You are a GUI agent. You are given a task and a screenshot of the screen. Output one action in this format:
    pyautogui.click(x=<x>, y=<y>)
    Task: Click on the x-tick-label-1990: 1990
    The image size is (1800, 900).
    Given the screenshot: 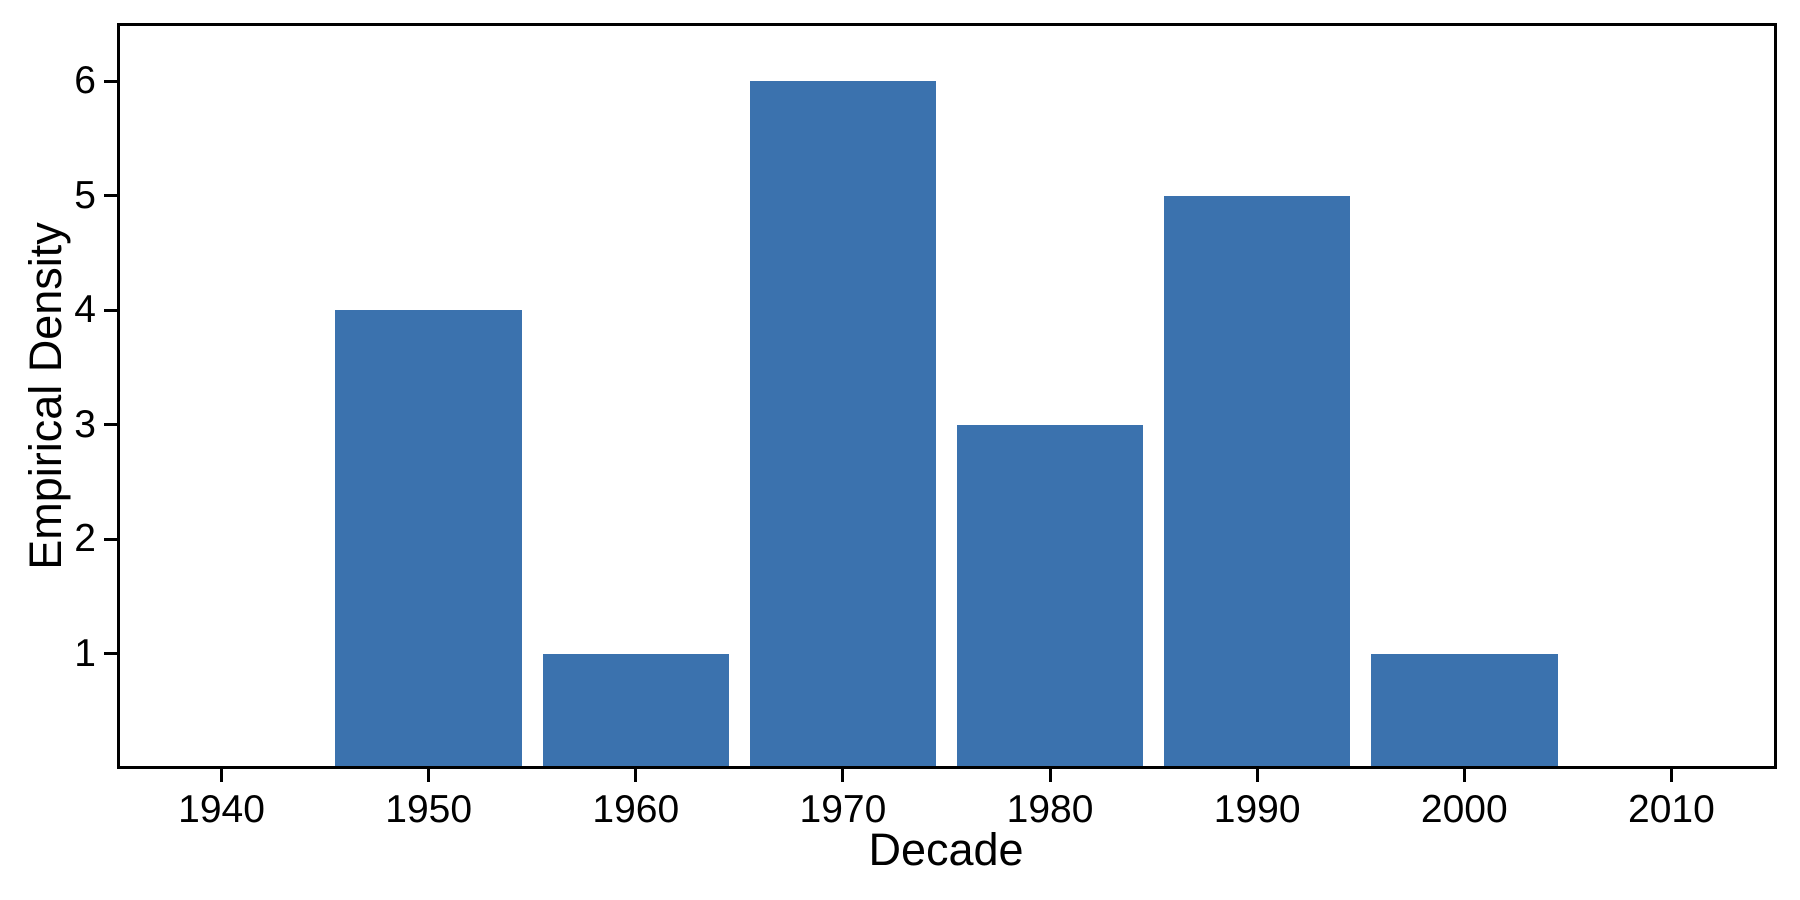 What is the action you would take?
    pyautogui.click(x=1257, y=809)
    